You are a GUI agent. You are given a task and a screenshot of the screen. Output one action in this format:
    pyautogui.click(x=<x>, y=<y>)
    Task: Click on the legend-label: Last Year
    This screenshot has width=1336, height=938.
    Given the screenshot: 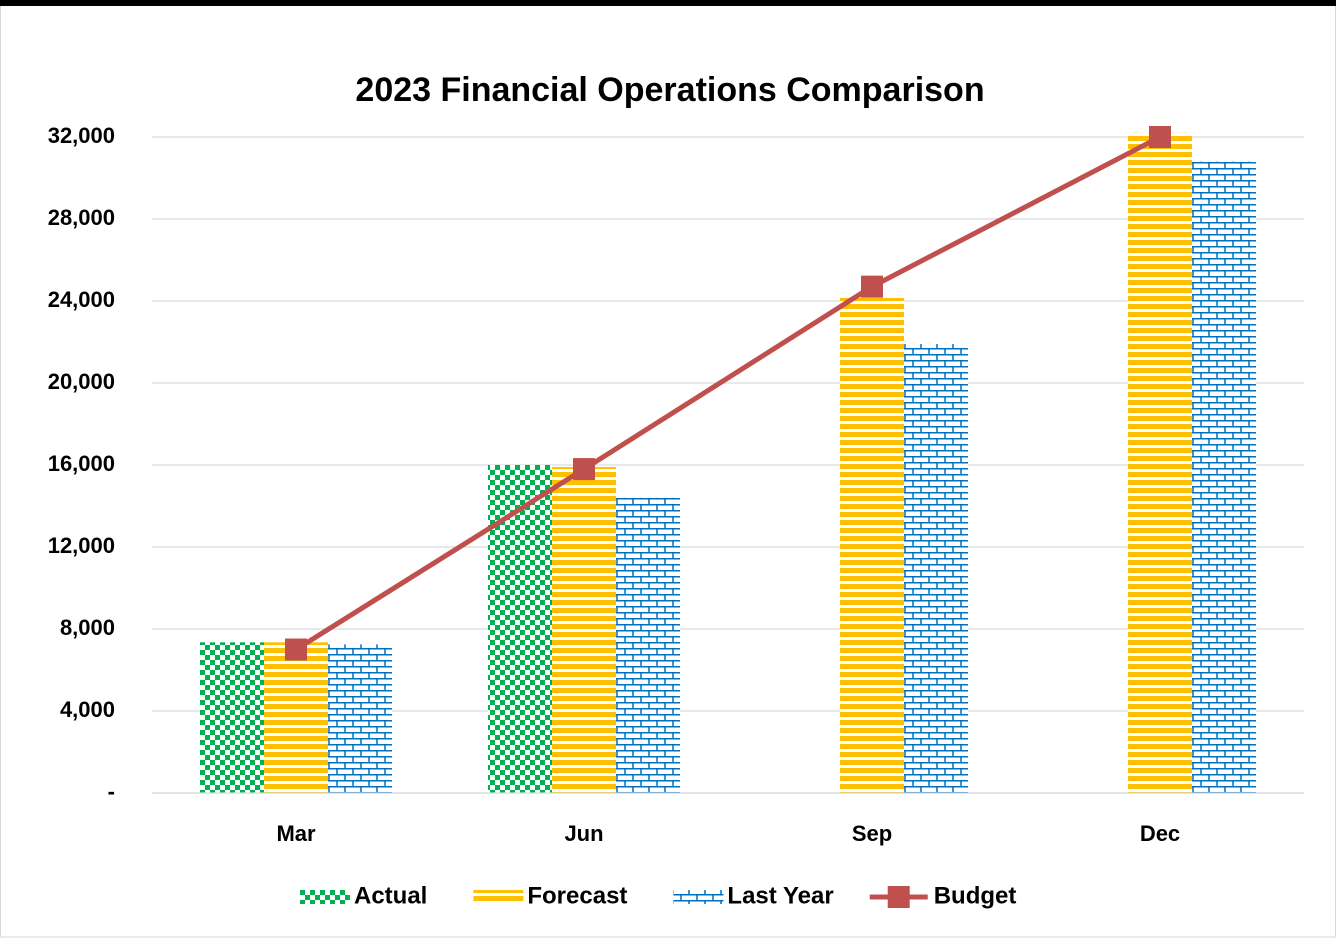 What is the action you would take?
    pyautogui.click(x=780, y=895)
    